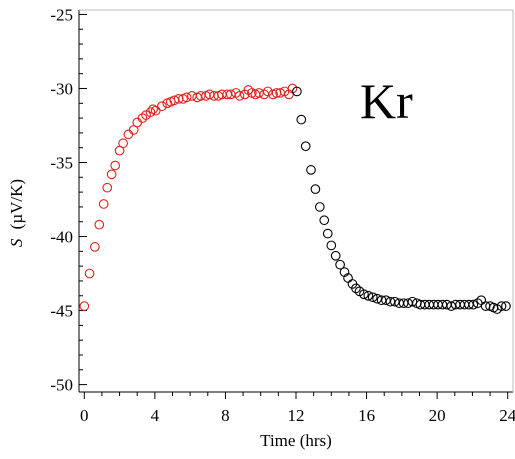 This screenshot has height=459, width=515. Describe the element at coordinates (16, 204) in the screenshot. I see `y-axis-title-units: (µV/K)` at that location.